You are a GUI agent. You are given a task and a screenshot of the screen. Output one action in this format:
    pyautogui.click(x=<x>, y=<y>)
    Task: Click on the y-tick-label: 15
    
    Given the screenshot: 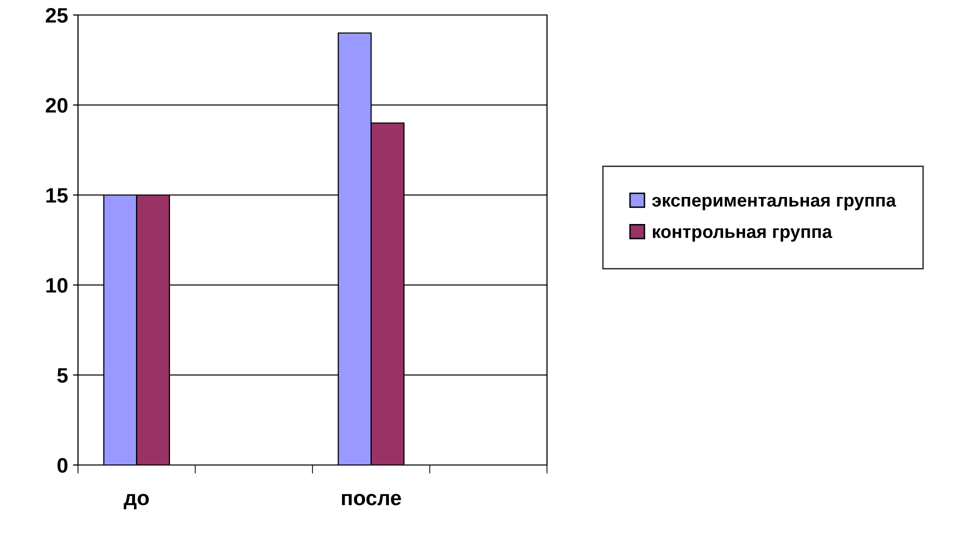 What is the action you would take?
    pyautogui.click(x=57, y=195)
    